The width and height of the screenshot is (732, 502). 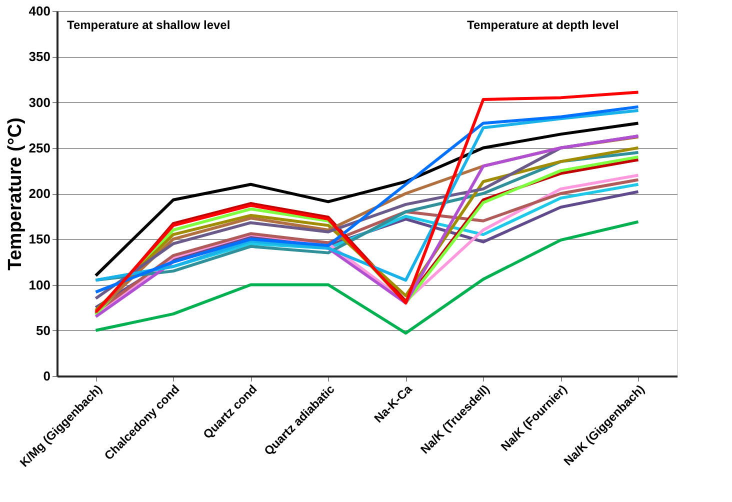 What do you see at coordinates (39, 148) in the screenshot?
I see `y-tick-label: 250` at bounding box center [39, 148].